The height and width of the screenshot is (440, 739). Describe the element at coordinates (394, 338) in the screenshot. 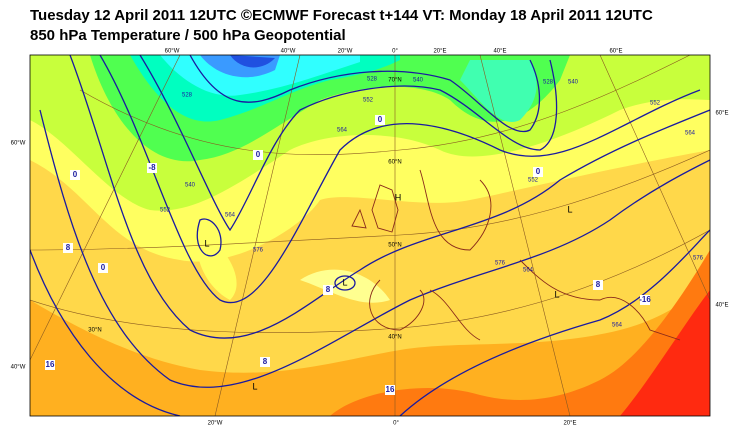

I see `latitude-label: 40°N` at that location.